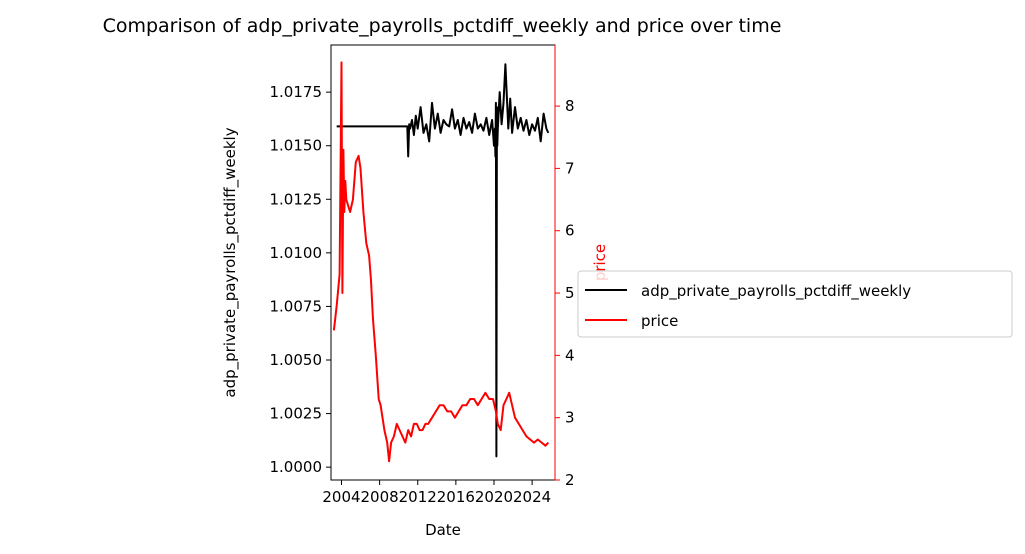  I want to click on y-left-tick-label: 1.0125, so click(296, 199).